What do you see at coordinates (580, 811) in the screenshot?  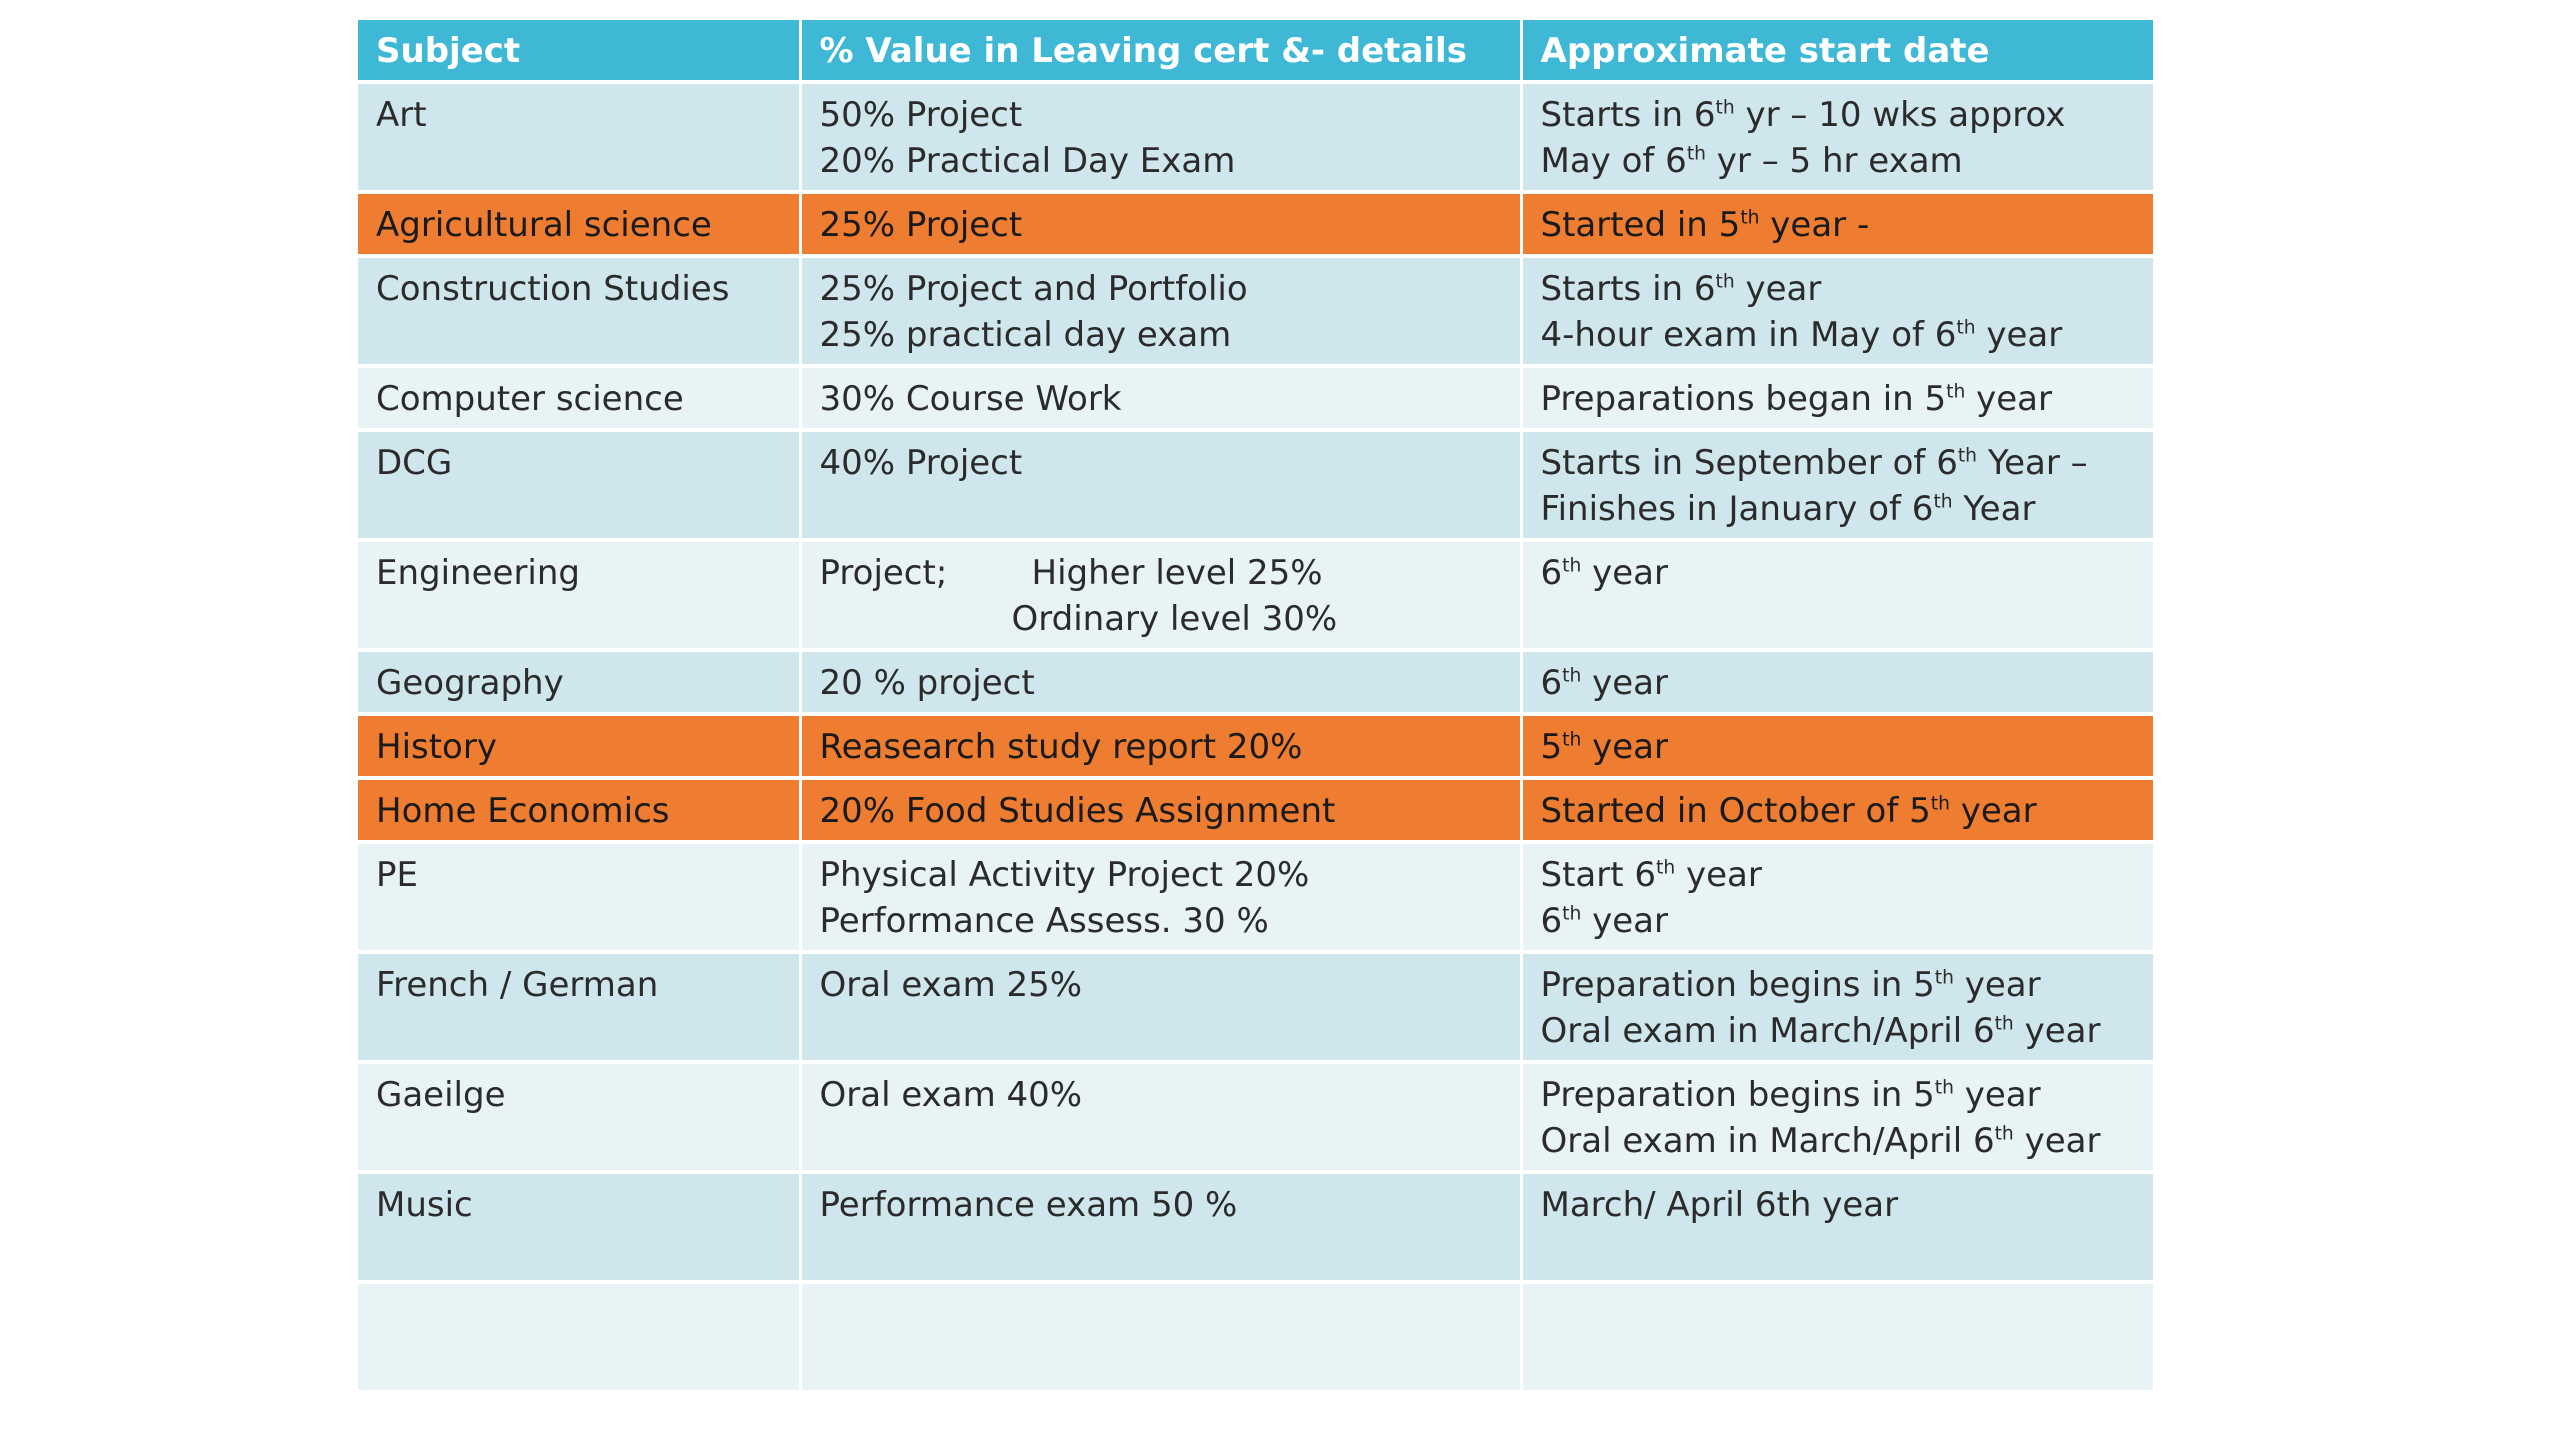 I see `subject-cell: Home Economics` at bounding box center [580, 811].